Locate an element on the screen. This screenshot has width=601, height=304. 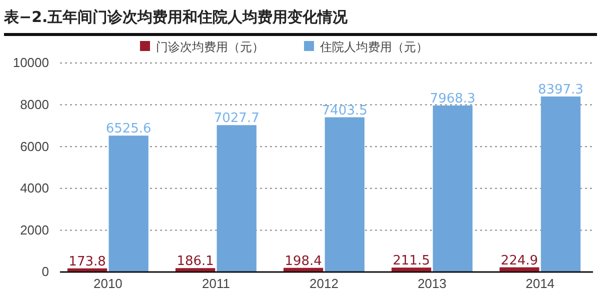
chart-title: 表−2.五年间门诊次均费用和住院人均费用变化情况 is located at coordinates (176, 17).